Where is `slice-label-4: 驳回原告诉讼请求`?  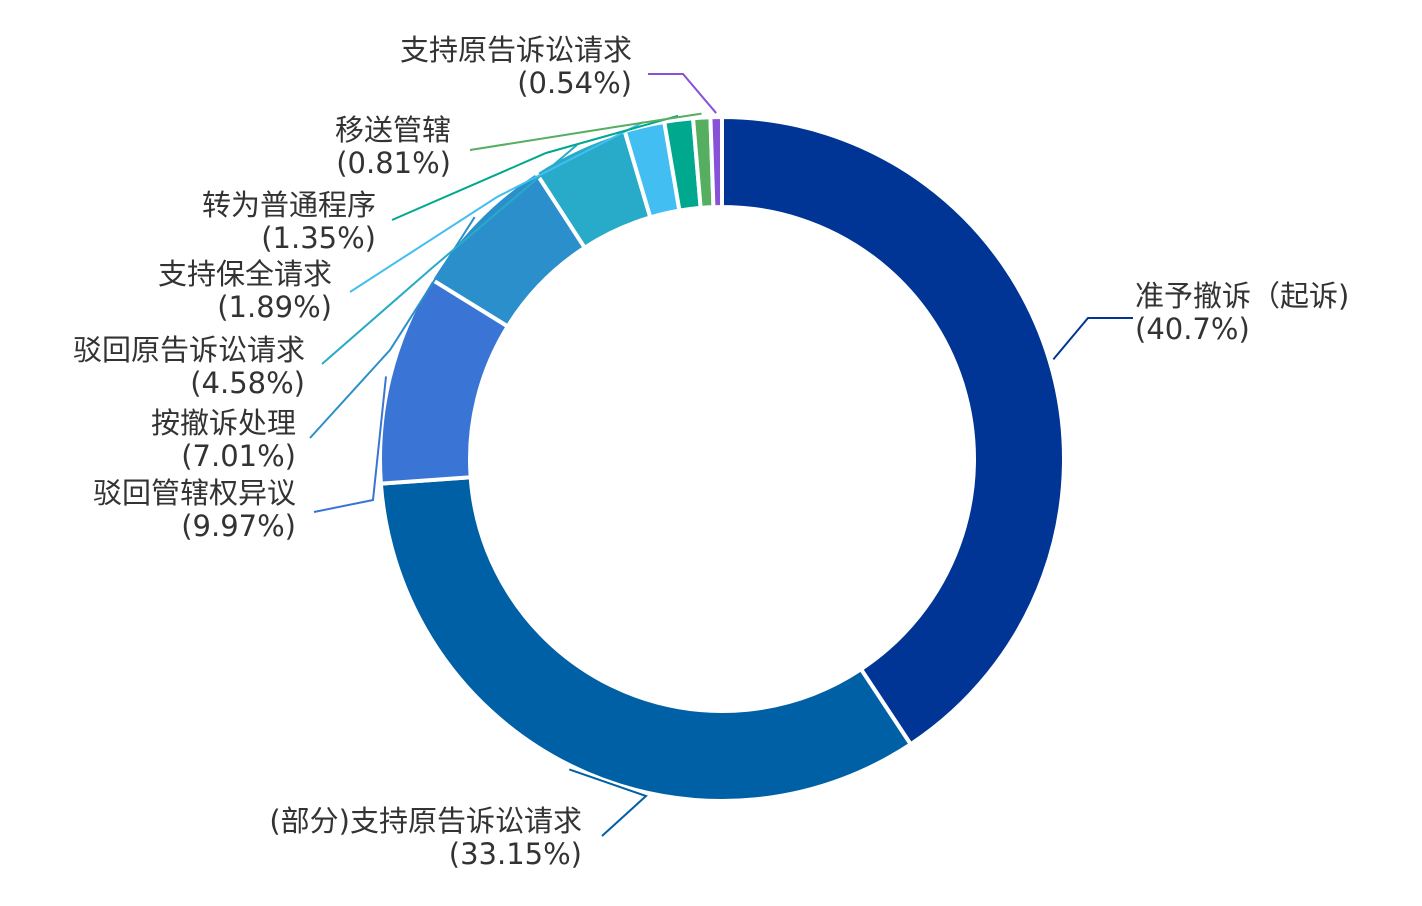
slice-label-4: 驳回原告诉讼请求 is located at coordinates (189, 350).